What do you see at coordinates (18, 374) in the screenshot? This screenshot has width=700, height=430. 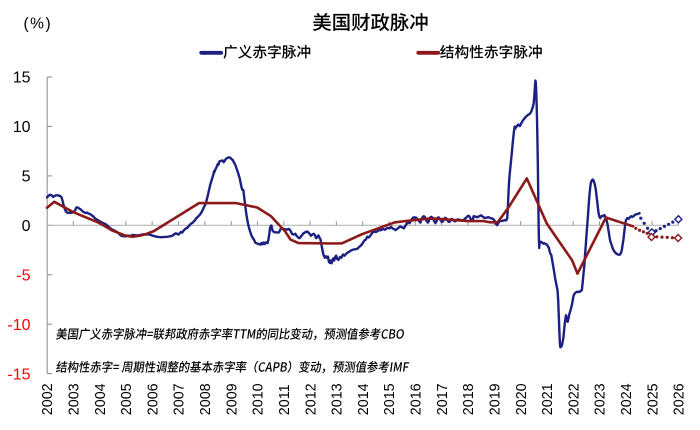 I see `svg-text: -15` at bounding box center [18, 374].